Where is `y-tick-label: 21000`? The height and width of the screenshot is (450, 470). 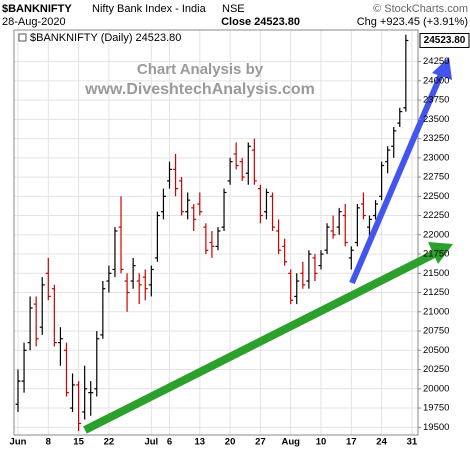
y-tick-label: 21000 is located at coordinates (436, 311).